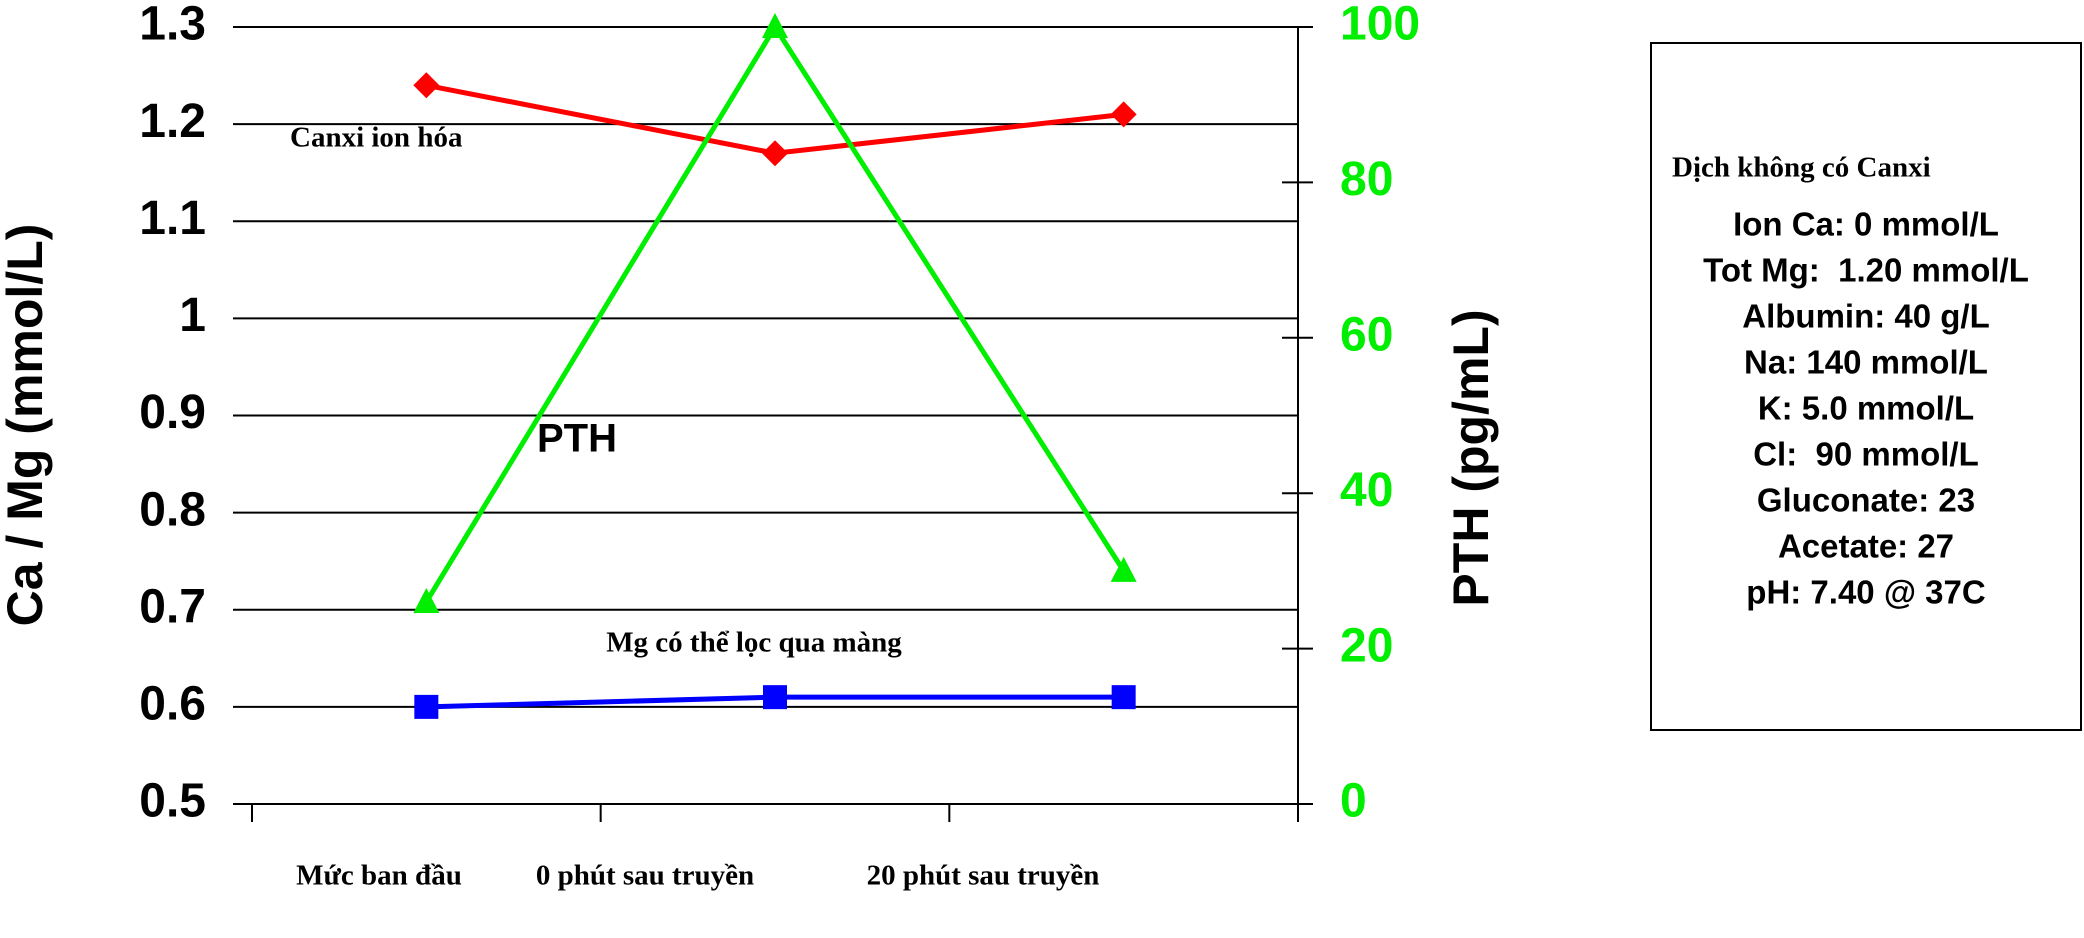 This screenshot has width=2084, height=938. Describe the element at coordinates (192, 315) in the screenshot. I see `y-tick-label: 1` at that location.